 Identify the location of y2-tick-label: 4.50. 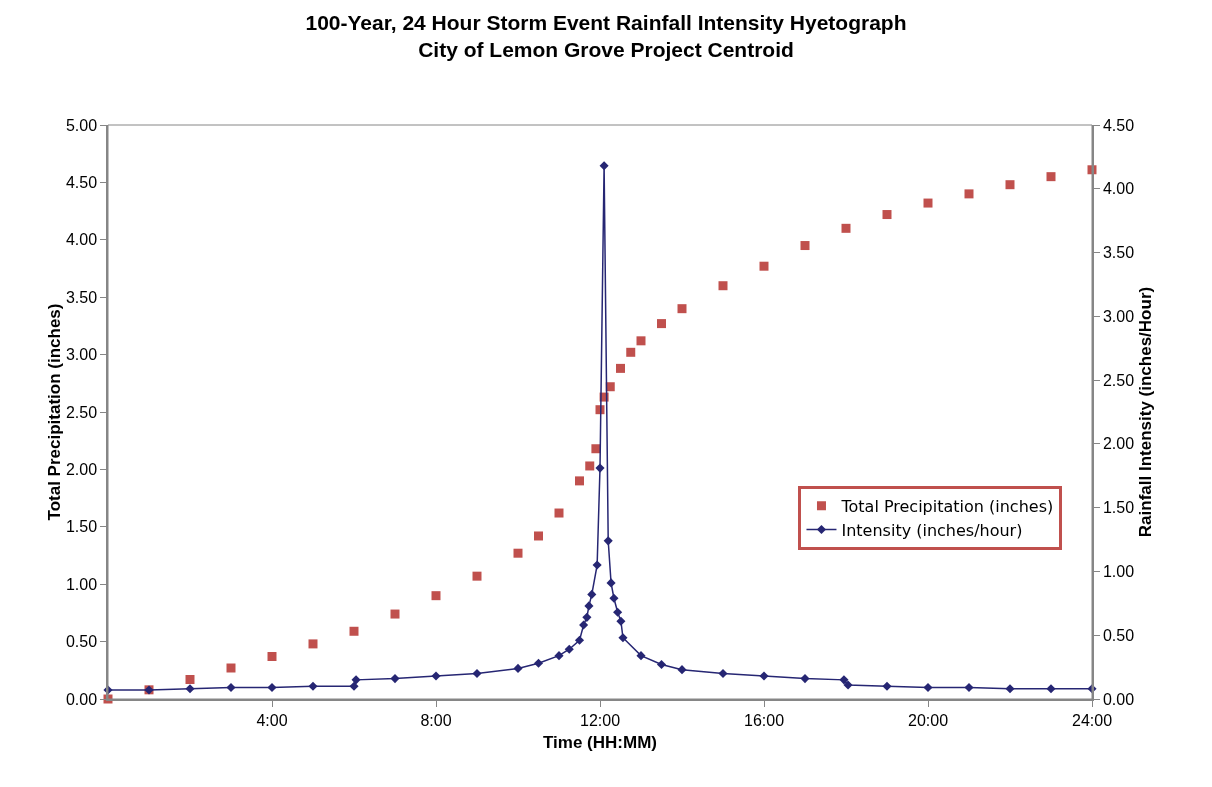
(1118, 125).